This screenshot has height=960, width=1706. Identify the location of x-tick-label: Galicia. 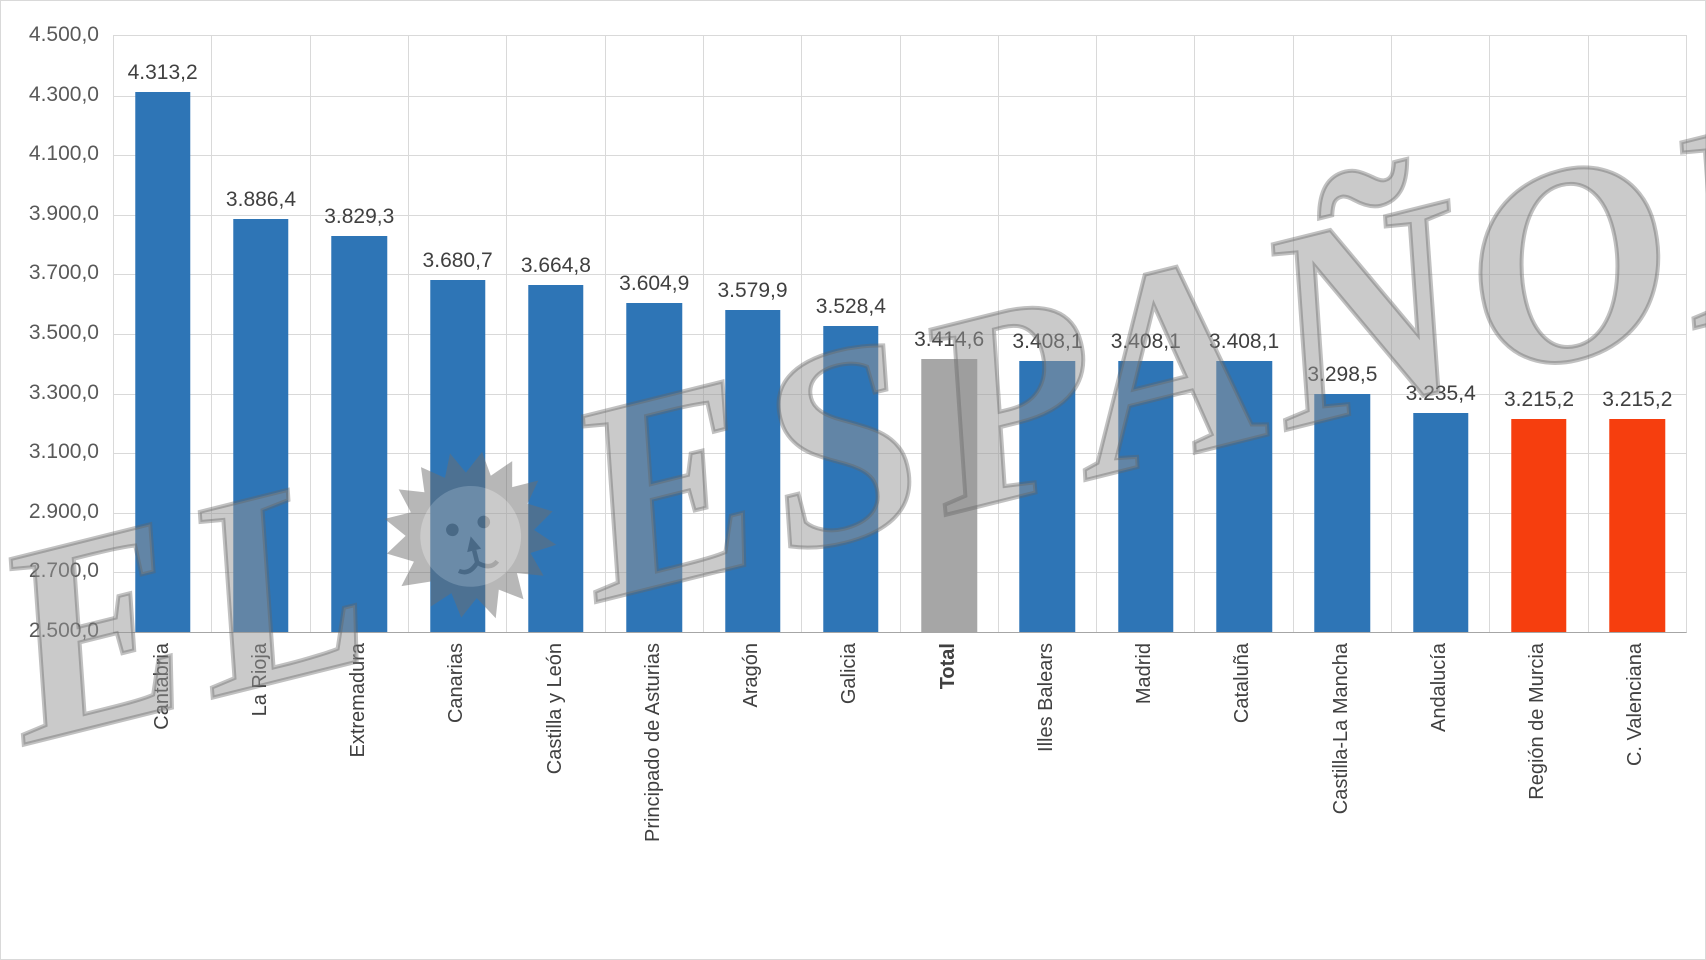
(849, 674).